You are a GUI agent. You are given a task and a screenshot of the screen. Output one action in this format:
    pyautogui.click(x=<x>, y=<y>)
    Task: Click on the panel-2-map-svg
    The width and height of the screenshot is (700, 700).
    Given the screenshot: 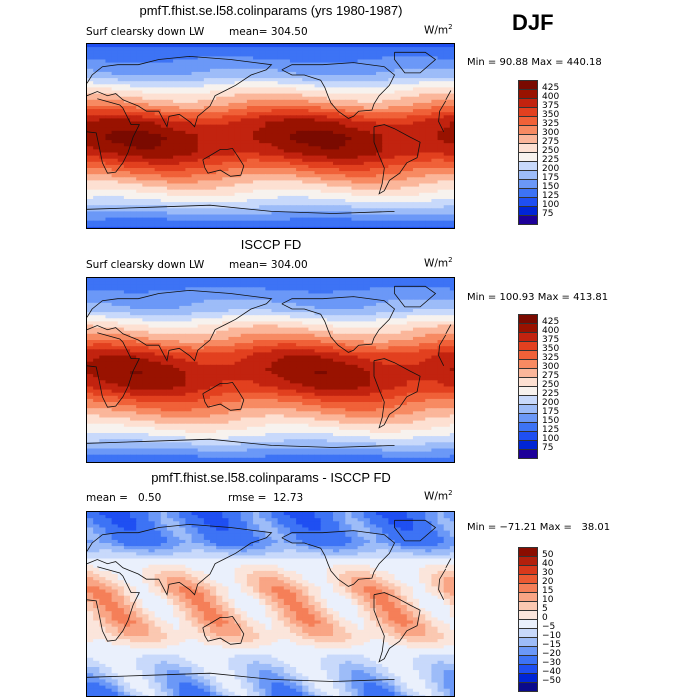 What is the action you would take?
    pyautogui.click(x=270, y=370)
    